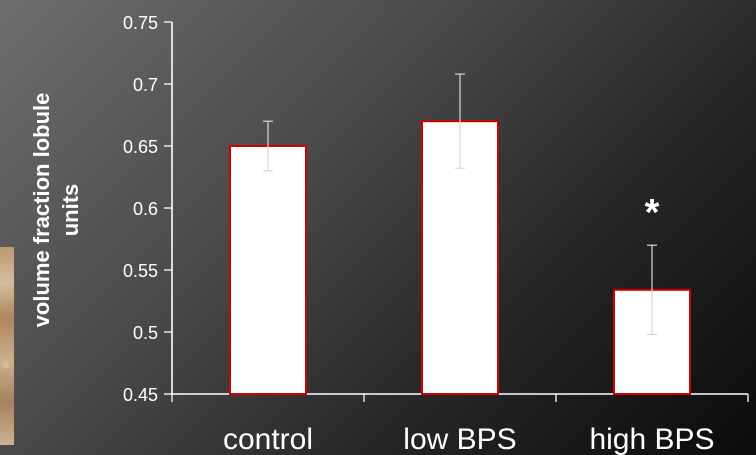 This screenshot has height=455, width=756. I want to click on y-tick-label-4: 0.65, so click(140, 147).